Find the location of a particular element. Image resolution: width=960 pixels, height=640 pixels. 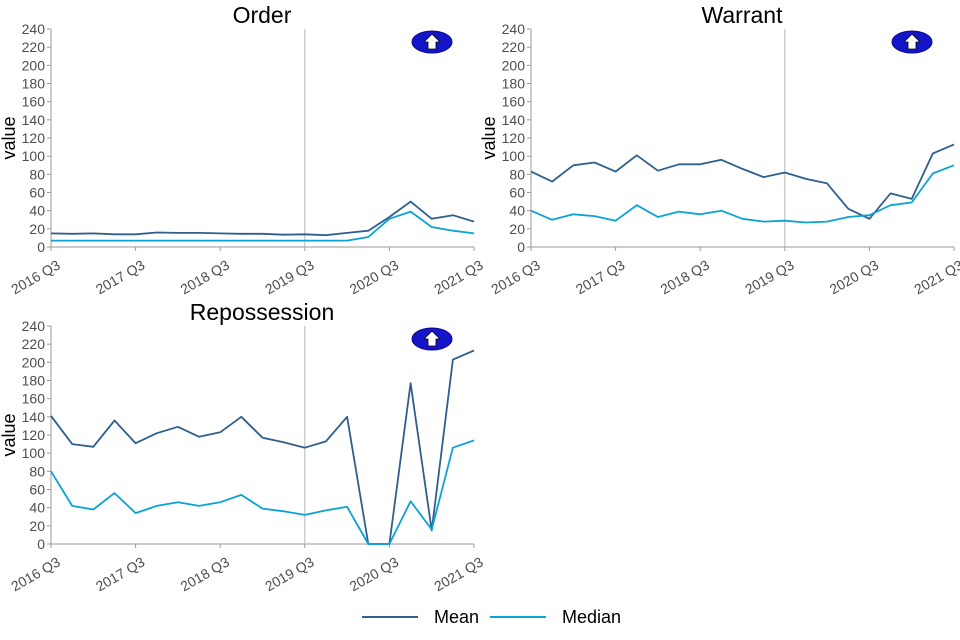

legend: Mean Median is located at coordinates (491, 617).